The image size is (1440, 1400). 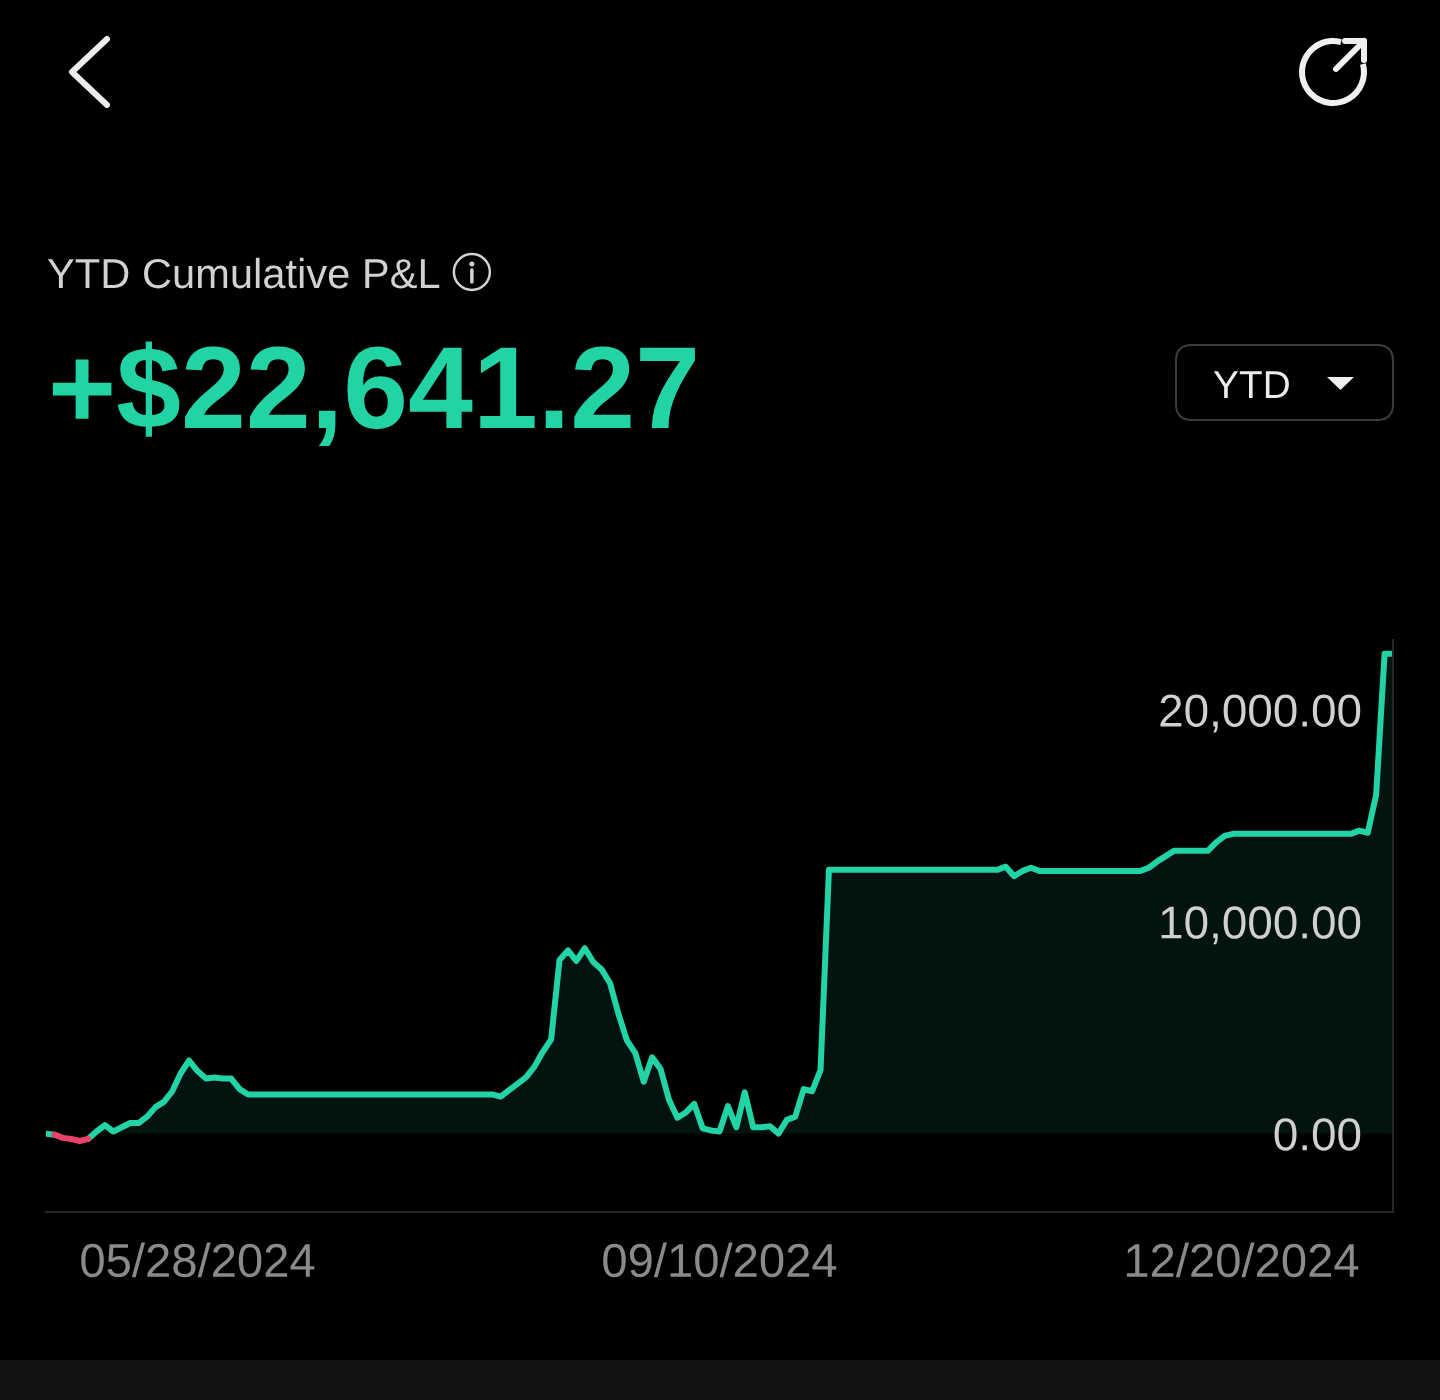 What do you see at coordinates (373, 394) in the screenshot?
I see `chart-subtitle: +$22,641.27` at bounding box center [373, 394].